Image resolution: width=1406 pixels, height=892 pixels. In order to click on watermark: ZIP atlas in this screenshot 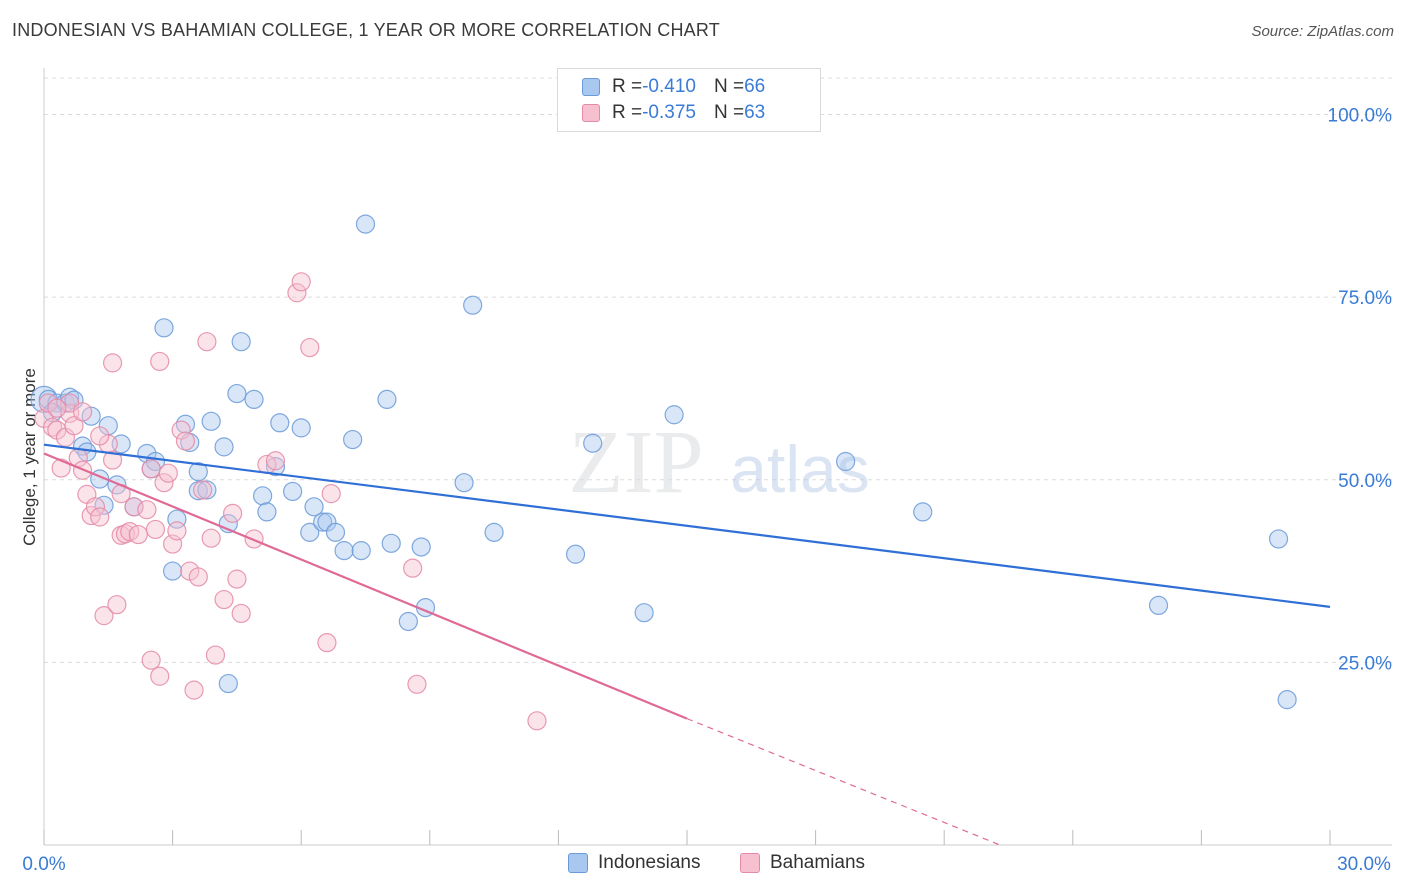, I will do `click(719, 462)`.